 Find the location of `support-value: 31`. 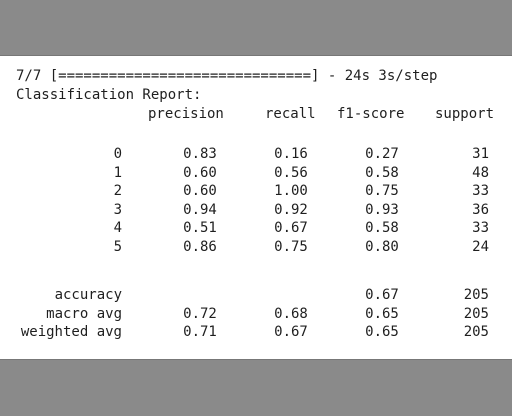

support-value: 31 is located at coordinates (480, 154).